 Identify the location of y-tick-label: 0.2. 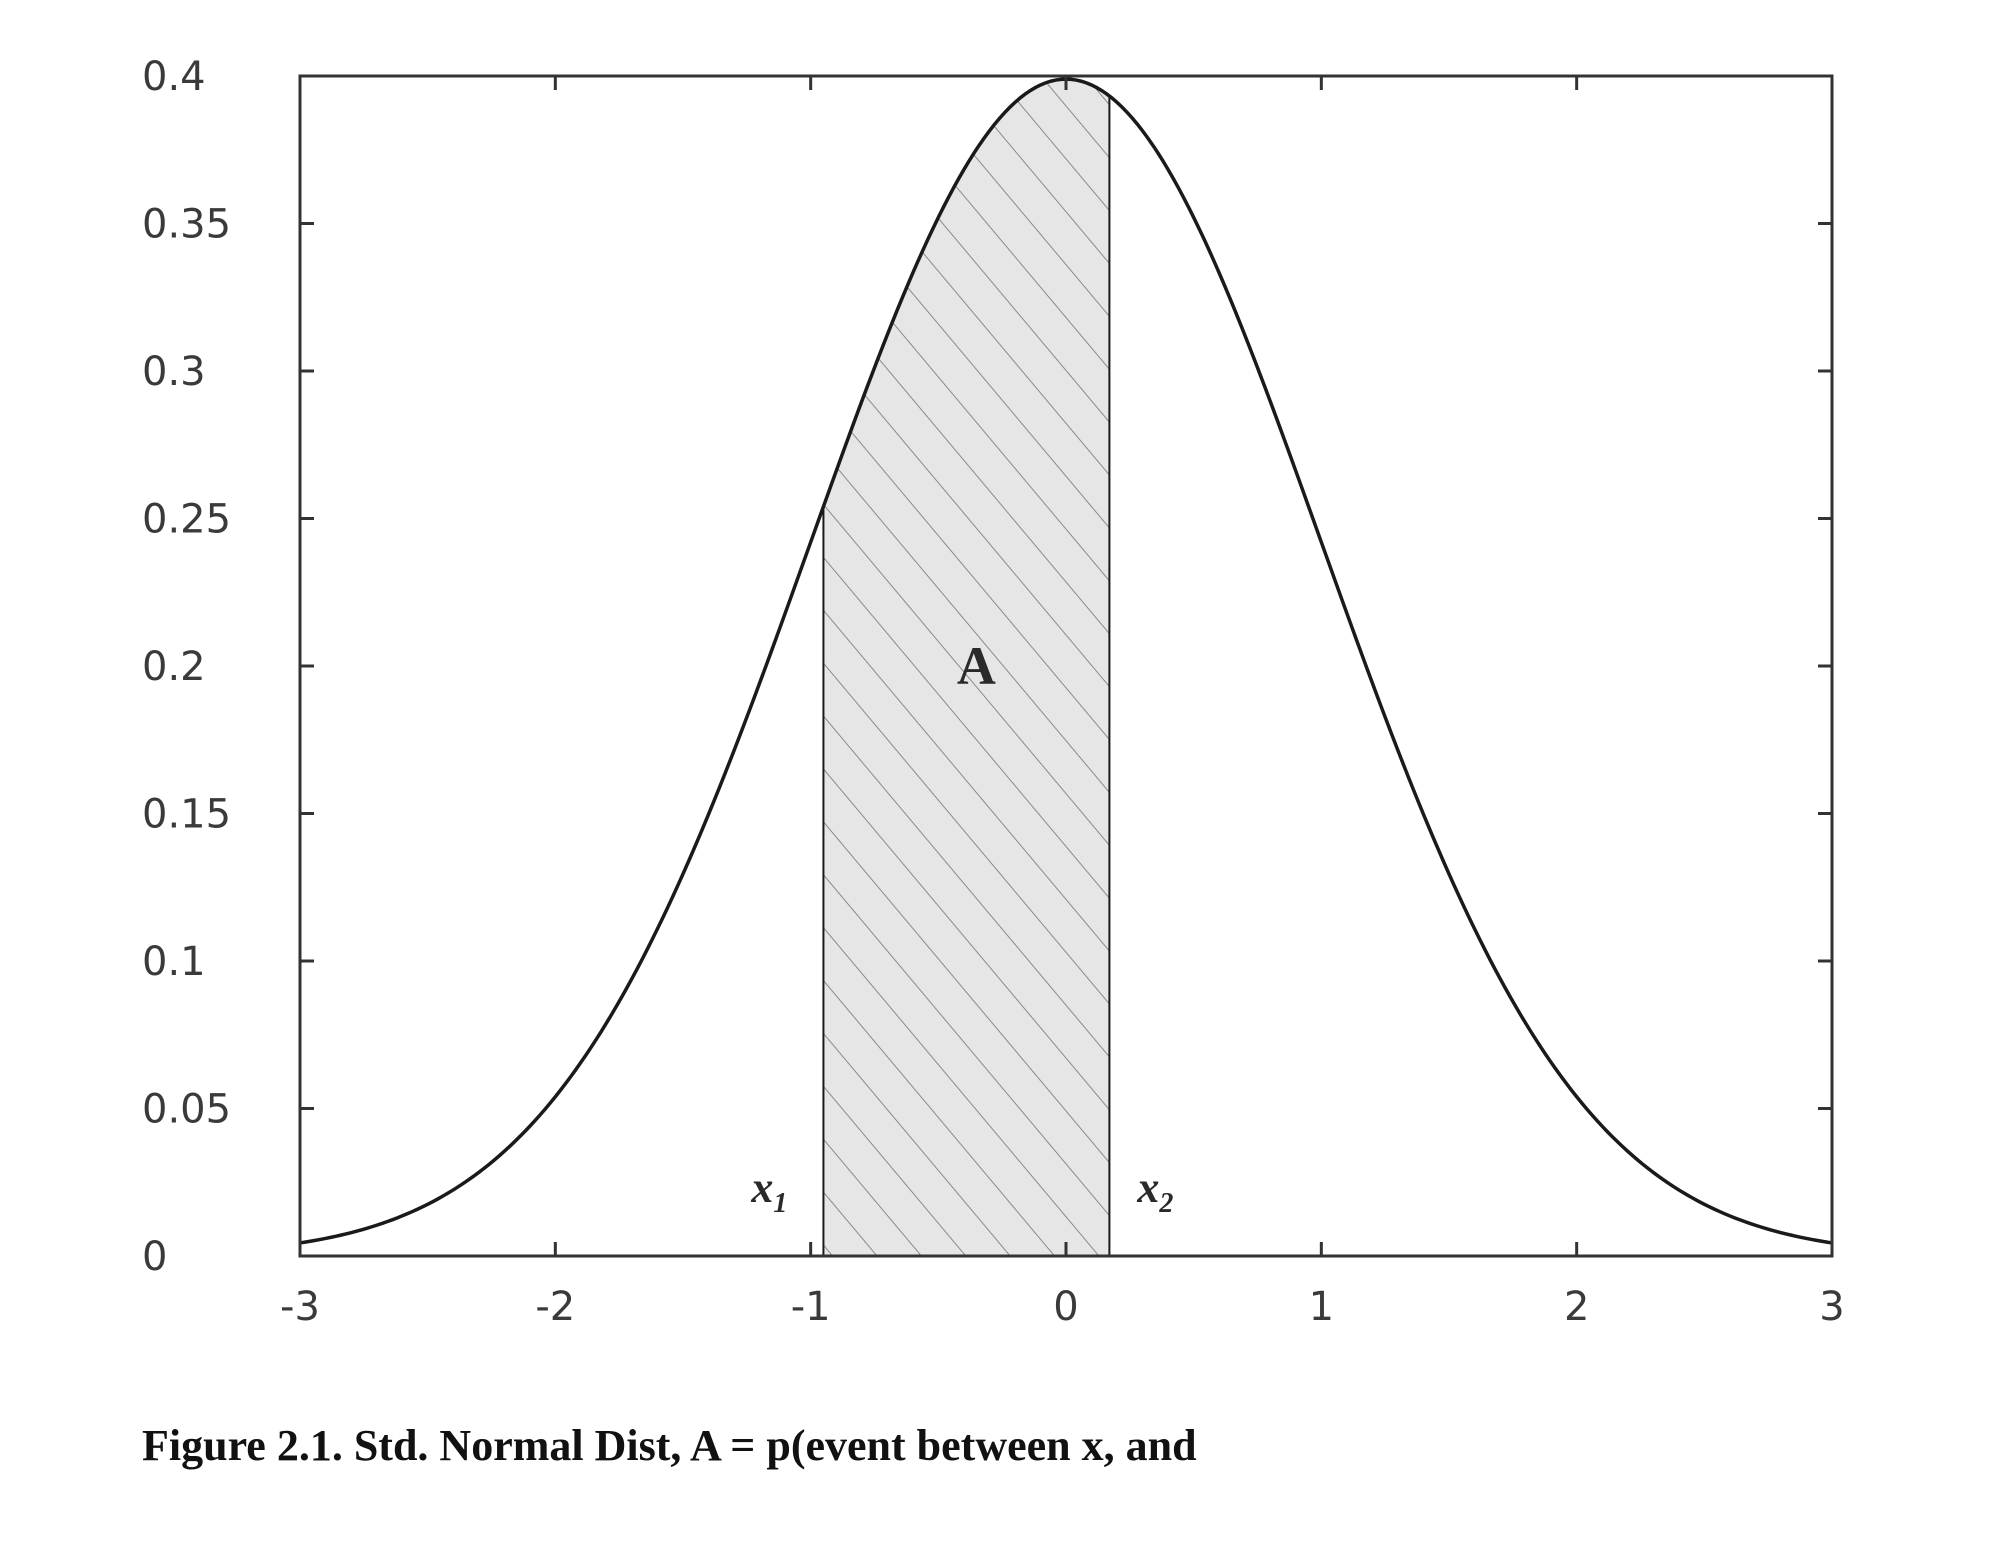
(174, 667).